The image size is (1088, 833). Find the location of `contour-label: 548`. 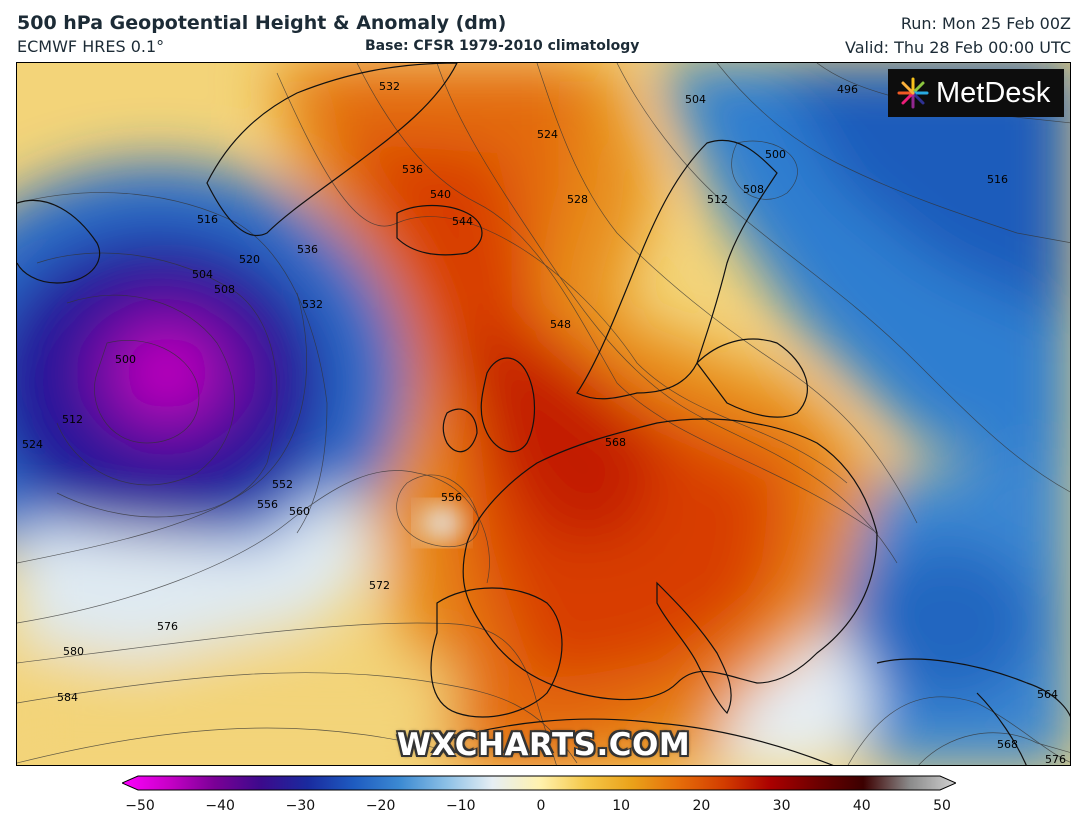

contour-label: 548 is located at coordinates (560, 324).